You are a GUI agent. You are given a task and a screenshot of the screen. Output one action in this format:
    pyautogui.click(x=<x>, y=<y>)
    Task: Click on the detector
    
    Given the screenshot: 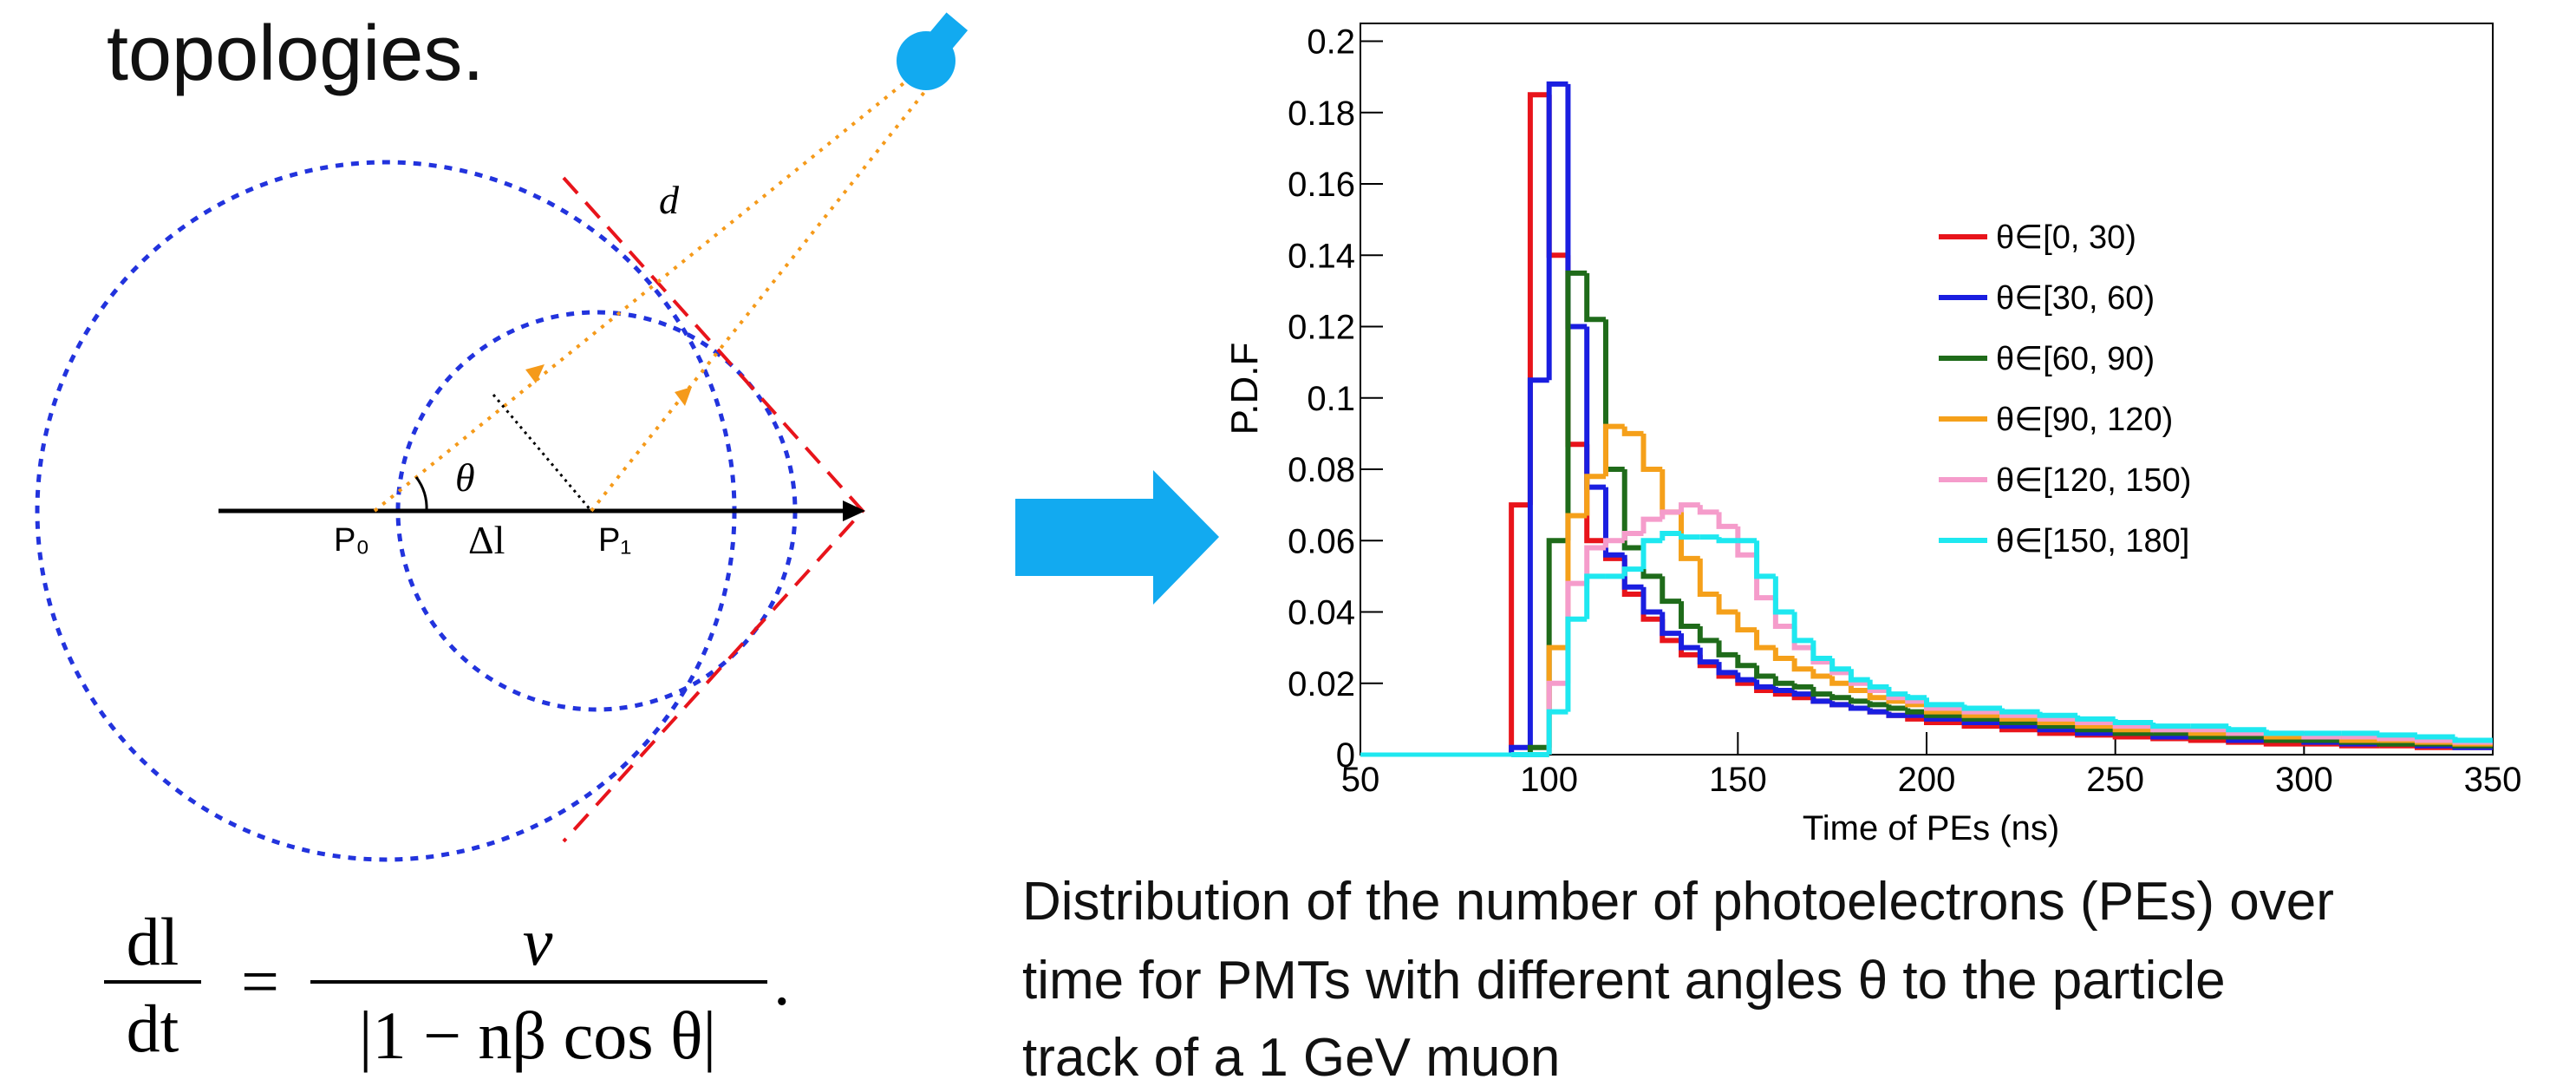 What is the action you would take?
    pyautogui.click(x=932, y=51)
    